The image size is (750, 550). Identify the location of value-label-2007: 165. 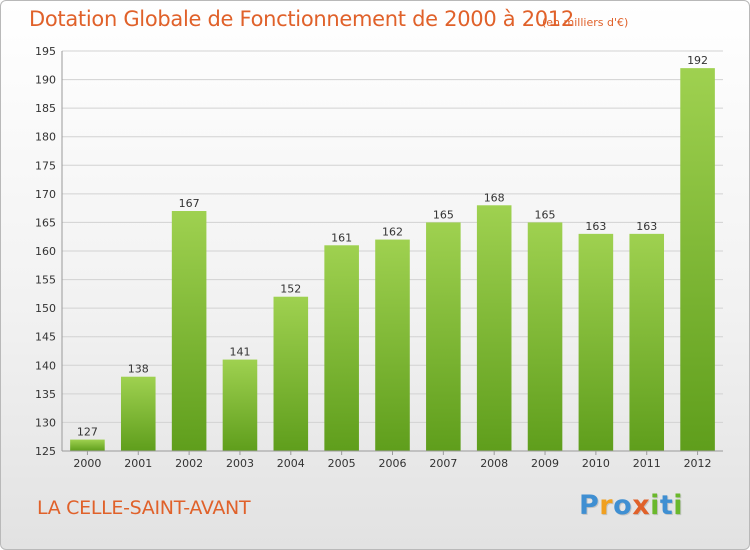
(443, 214).